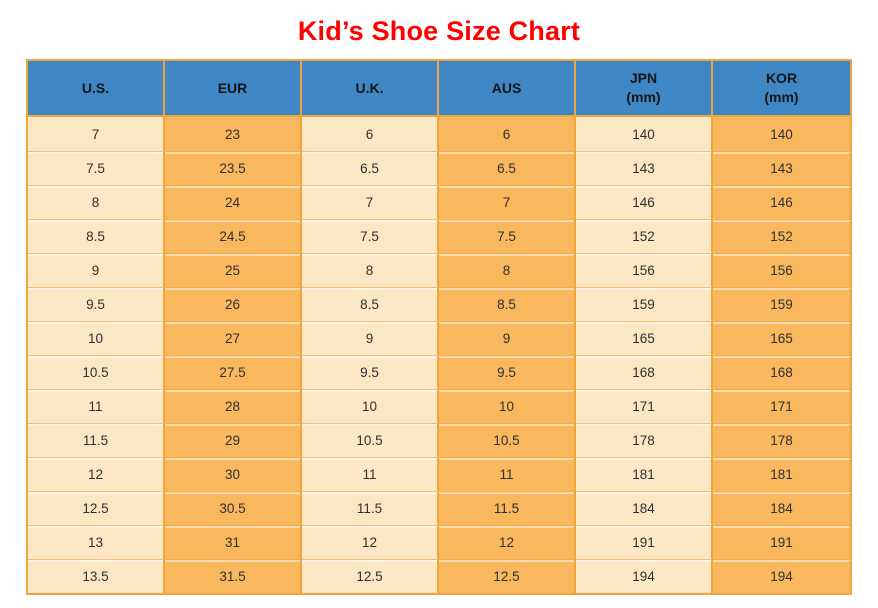 Image resolution: width=878 pixels, height=608 pixels. I want to click on table-cell-eur: 31.5, so click(233, 576).